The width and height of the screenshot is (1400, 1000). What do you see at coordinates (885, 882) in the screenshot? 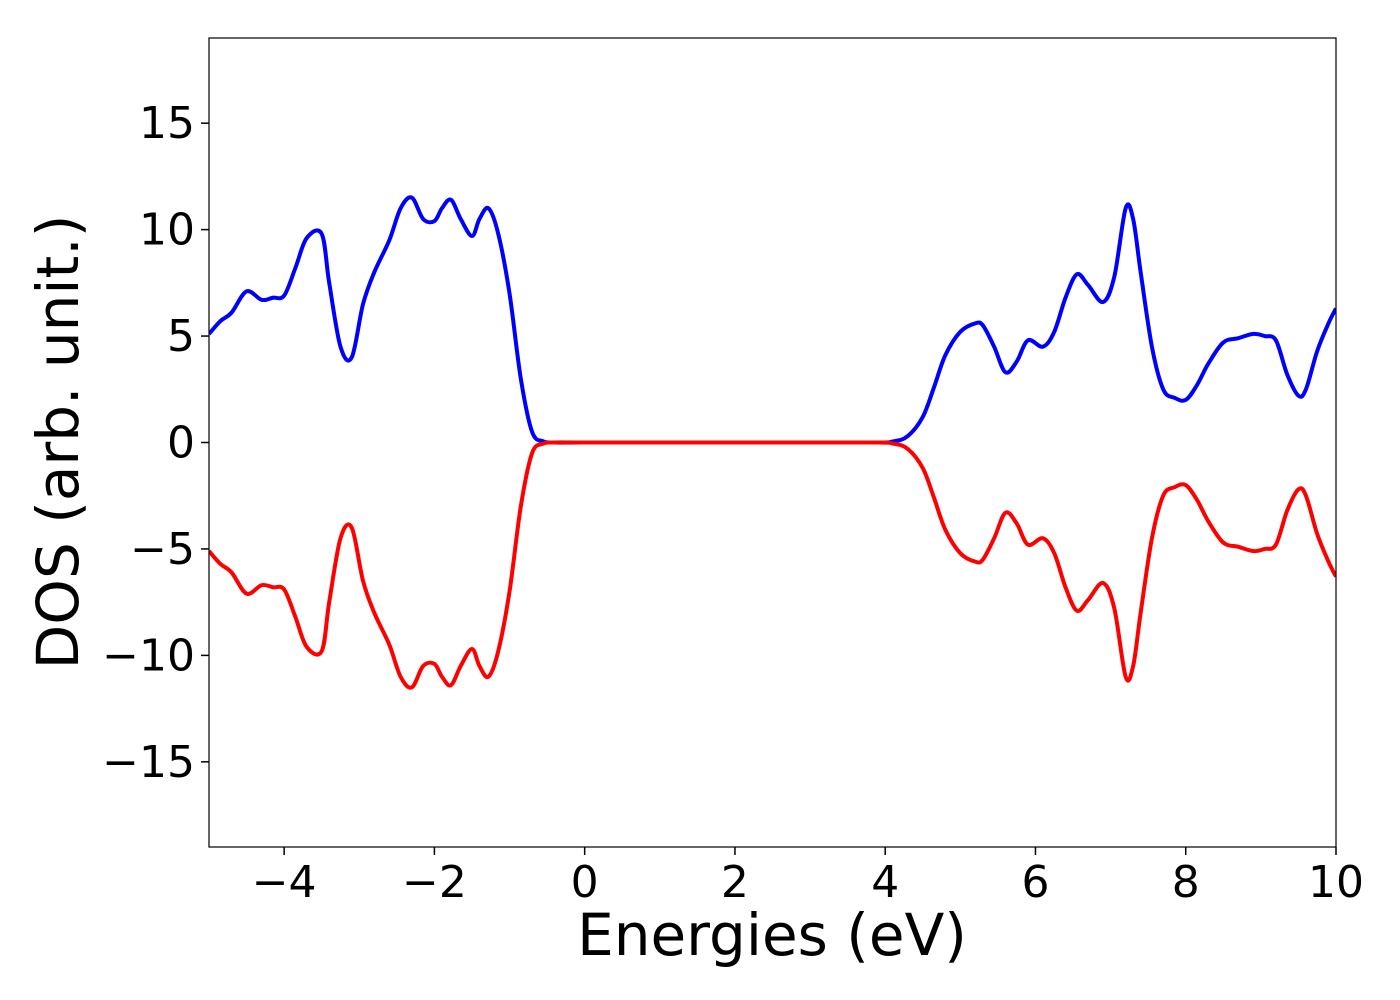
I see `x-tick-label: 4` at bounding box center [885, 882].